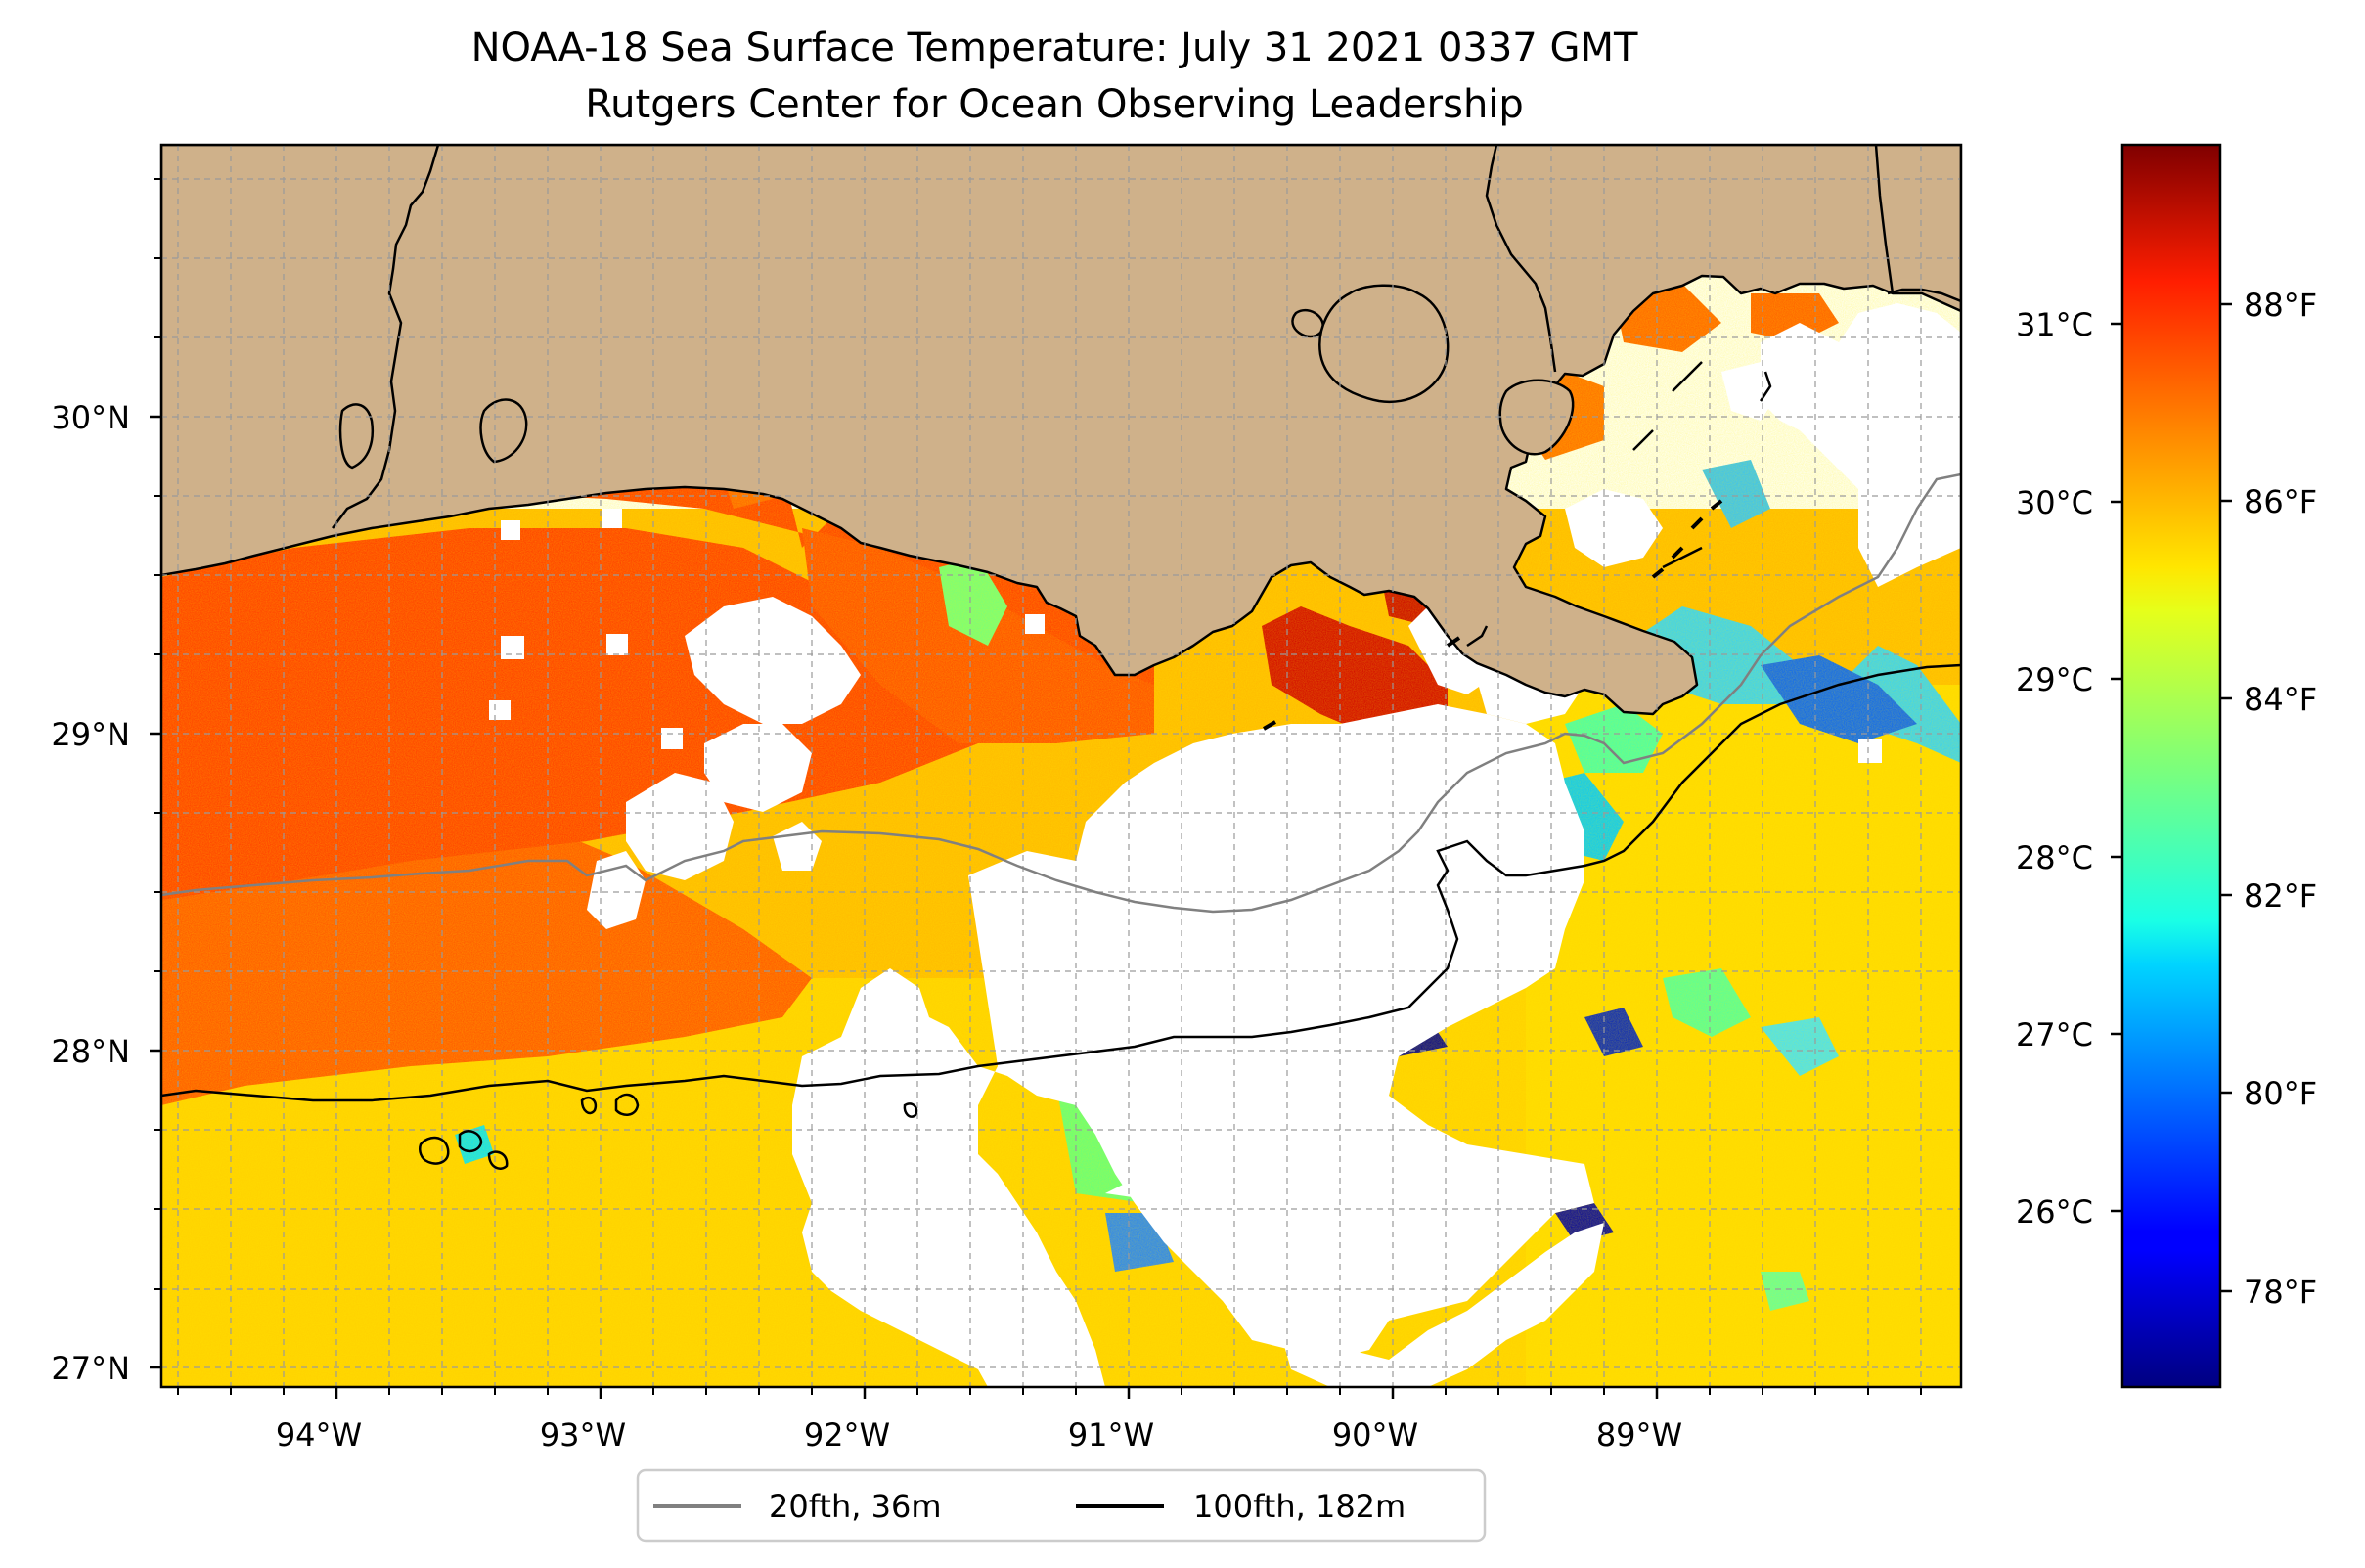 Image resolution: width=2365 pixels, height=1568 pixels. Describe the element at coordinates (1111, 1435) in the screenshot. I see `lon-tick-label: 91°W` at that location.